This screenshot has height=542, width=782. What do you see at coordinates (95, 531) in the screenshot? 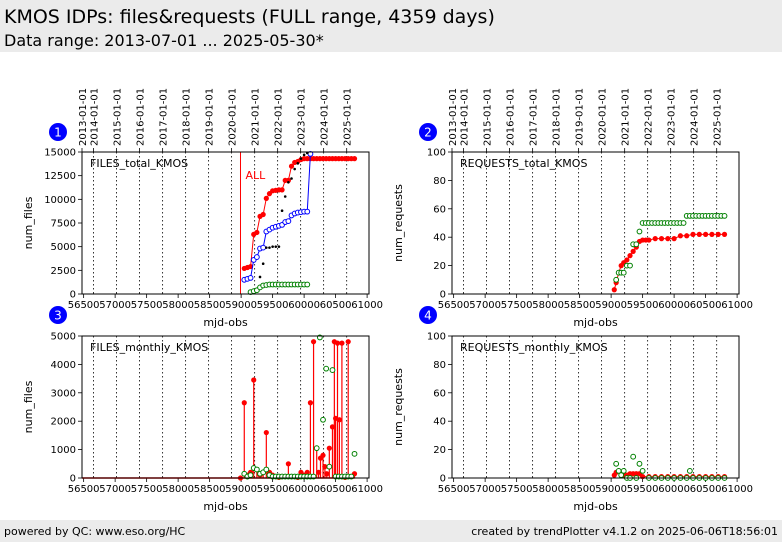
I see `footer-powered-by: powered by QC: www.eso.org/HC` at bounding box center [95, 531].